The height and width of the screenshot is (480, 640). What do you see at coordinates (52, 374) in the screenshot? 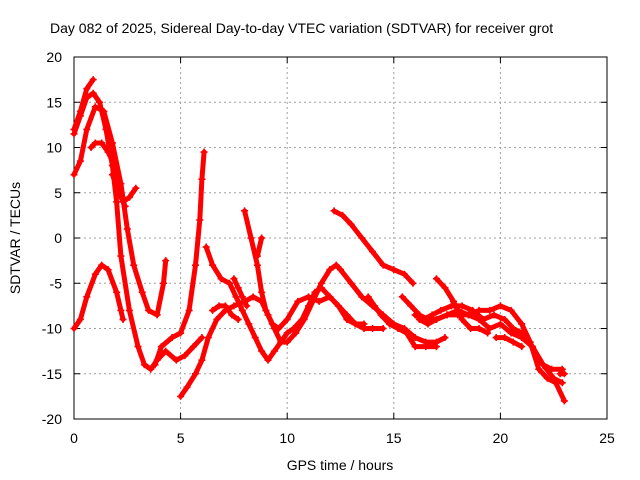
I see `y-tick-label: -15` at bounding box center [52, 374].